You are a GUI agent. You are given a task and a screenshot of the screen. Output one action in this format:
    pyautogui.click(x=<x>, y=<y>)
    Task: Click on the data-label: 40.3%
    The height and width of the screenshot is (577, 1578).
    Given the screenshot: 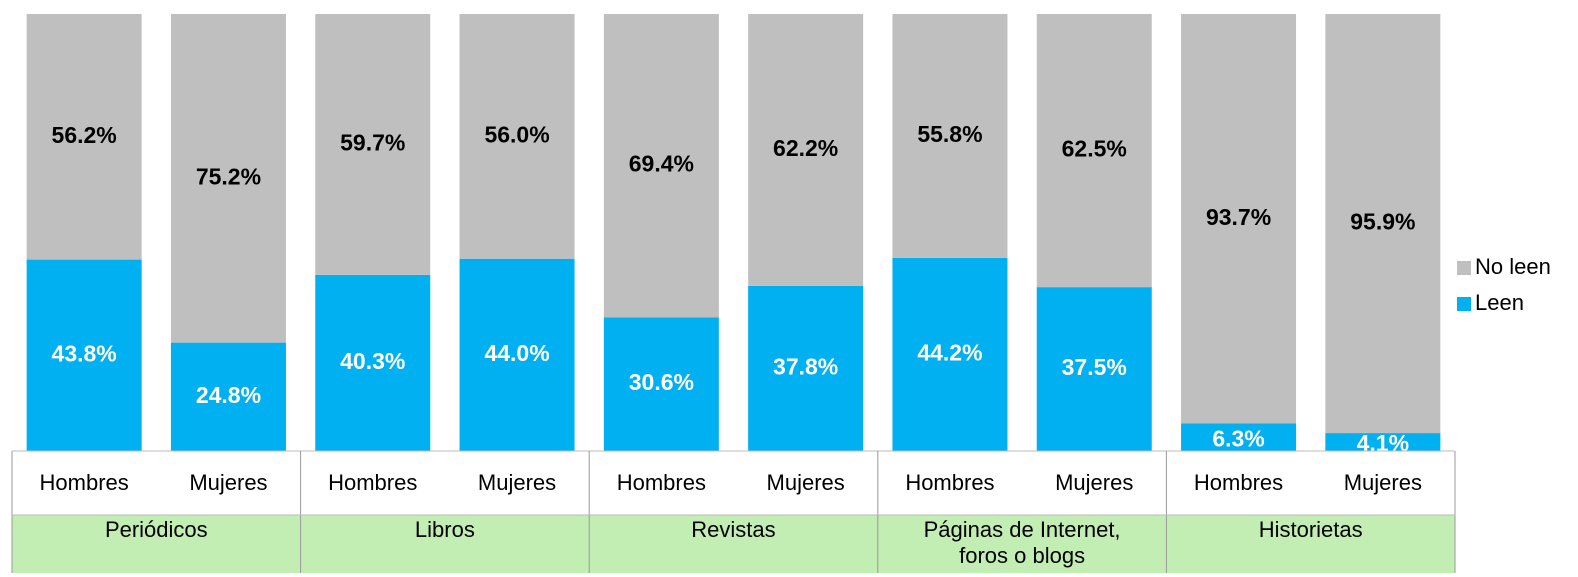 What is the action you would take?
    pyautogui.click(x=372, y=361)
    